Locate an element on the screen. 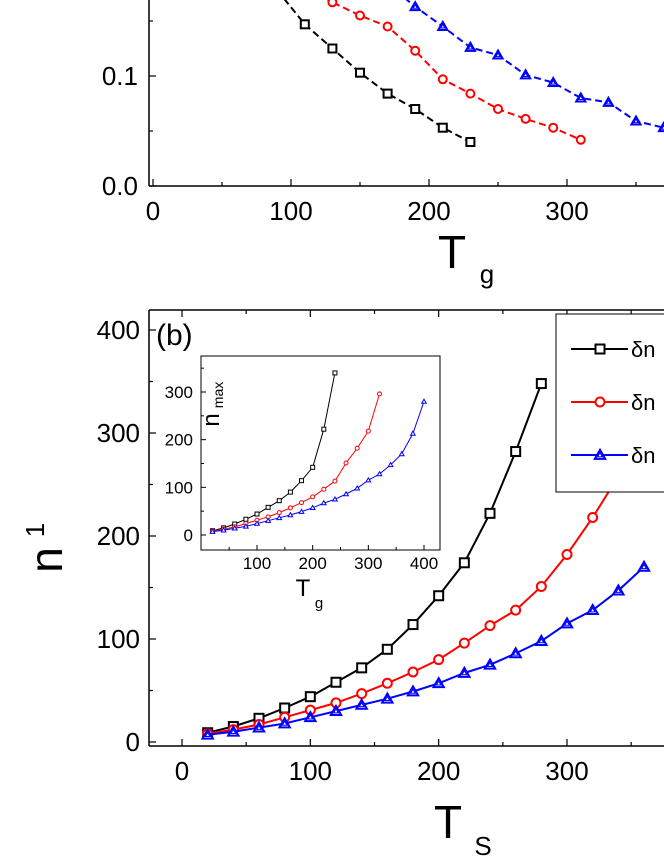 The height and width of the screenshot is (860, 664). inset-y-tick-label: 100 is located at coordinates (179, 487).